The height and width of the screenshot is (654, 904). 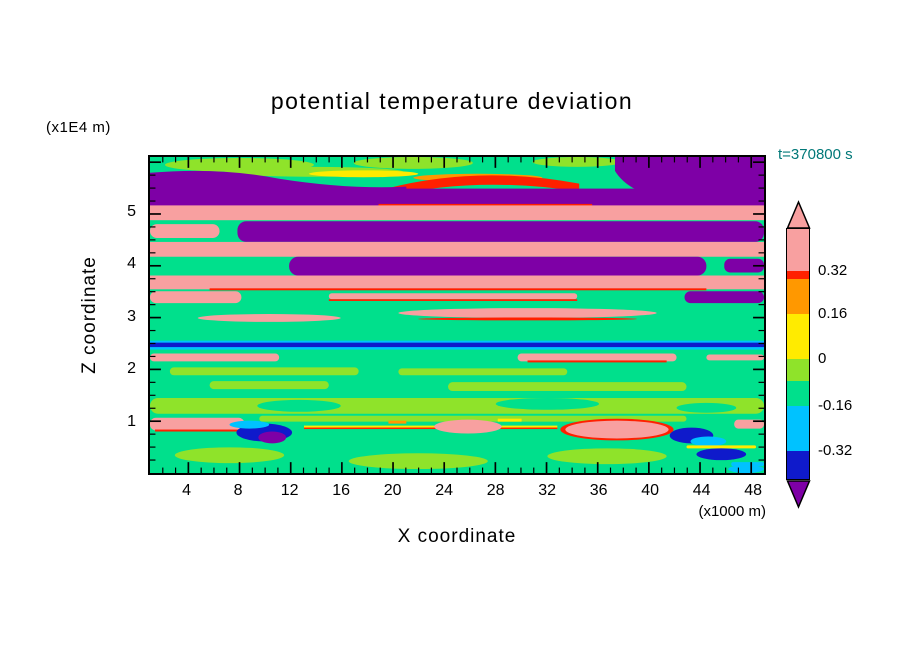 What do you see at coordinates (815, 154) in the screenshot?
I see `timestamp-label: t=370800 s` at bounding box center [815, 154].